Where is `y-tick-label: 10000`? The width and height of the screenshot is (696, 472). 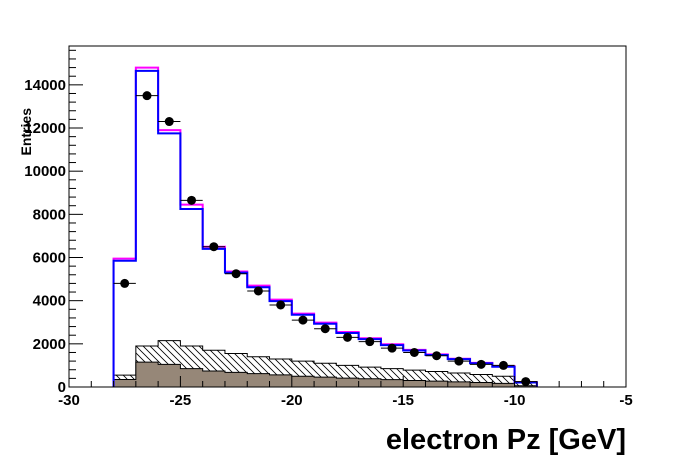
y-tick-label: 10000 is located at coordinates (45, 171).